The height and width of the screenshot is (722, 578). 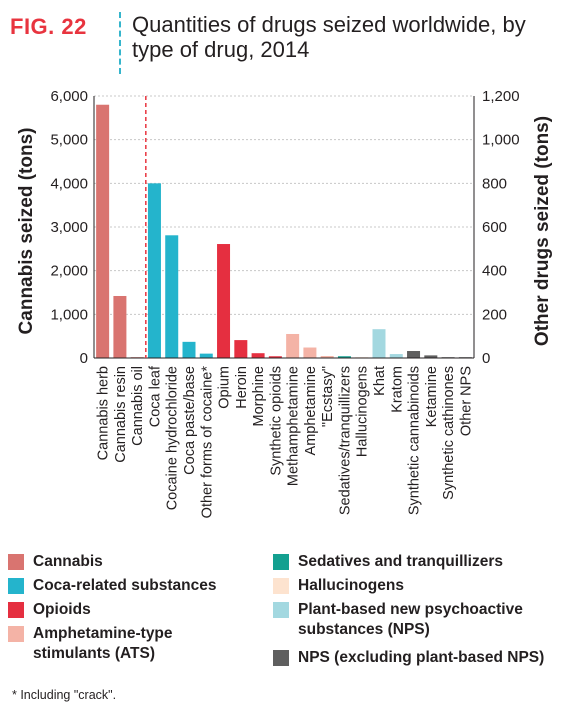 I want to click on legend-item: Opioids, so click(x=133, y=610).